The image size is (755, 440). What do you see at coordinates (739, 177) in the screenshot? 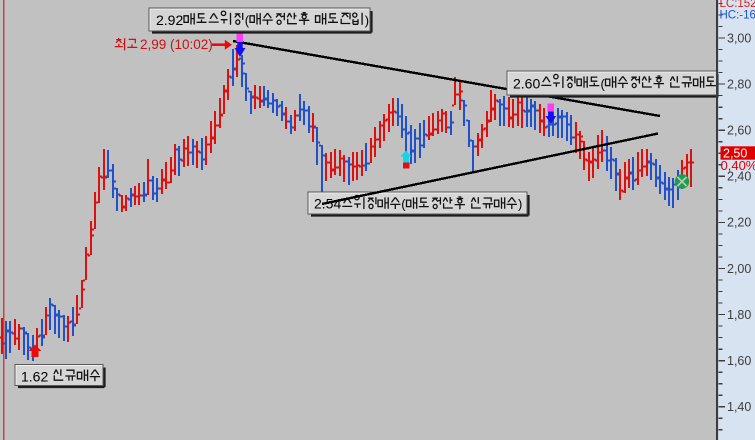
I see `svg-text: 2,40` at bounding box center [739, 177].